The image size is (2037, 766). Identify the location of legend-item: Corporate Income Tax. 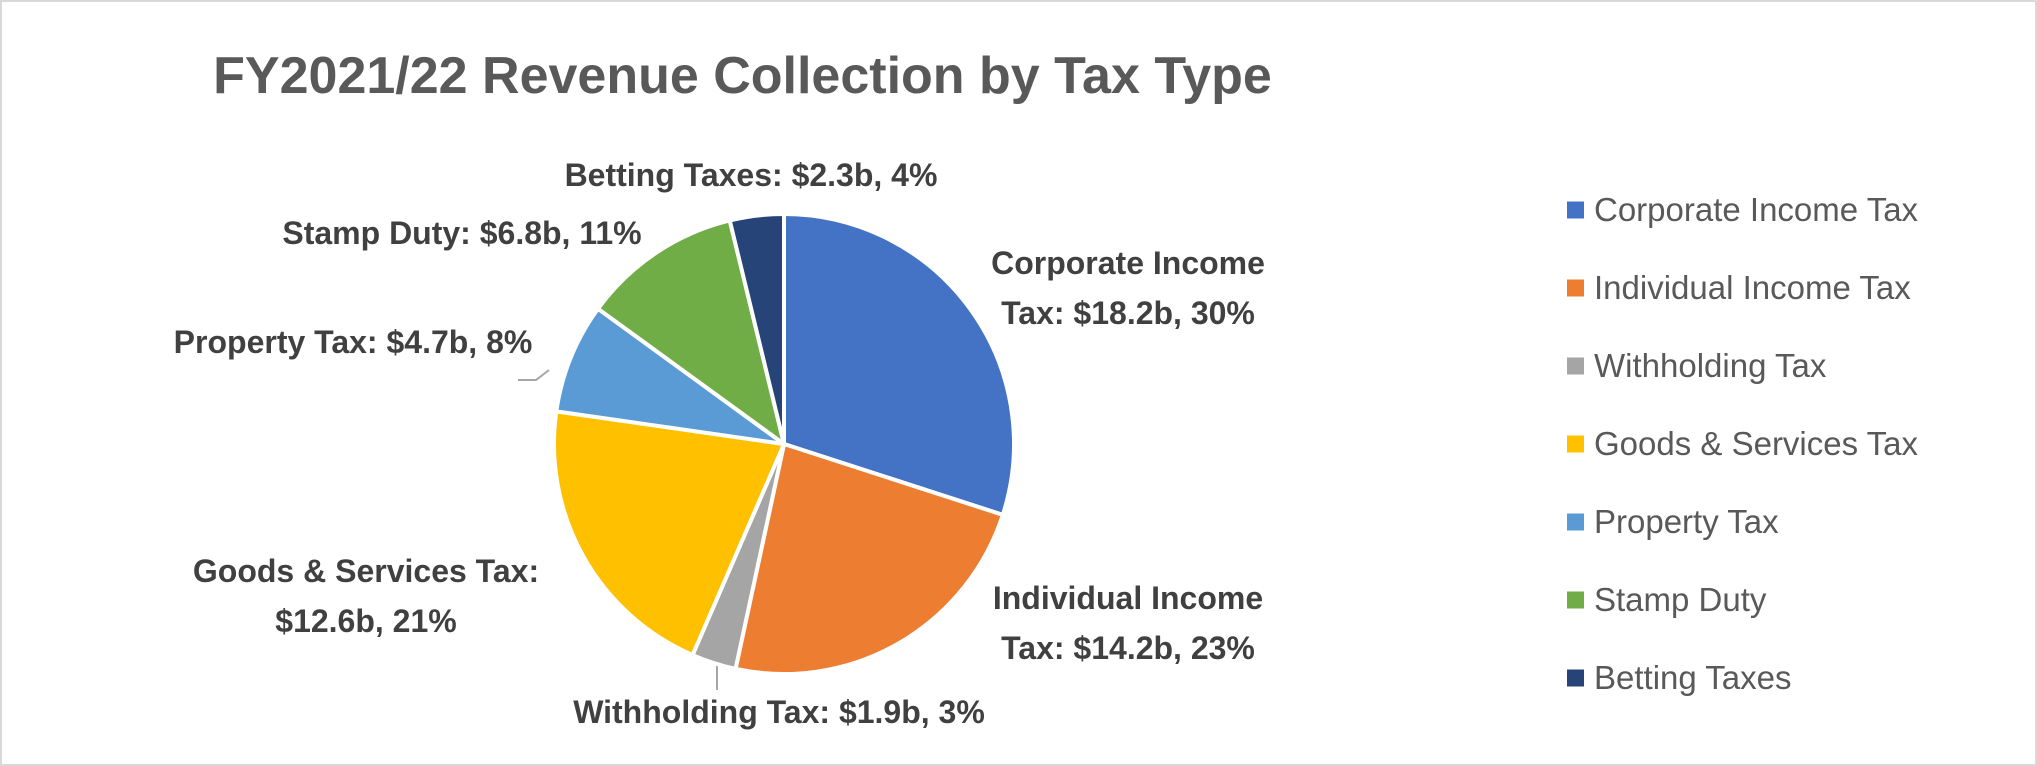
(1743, 210).